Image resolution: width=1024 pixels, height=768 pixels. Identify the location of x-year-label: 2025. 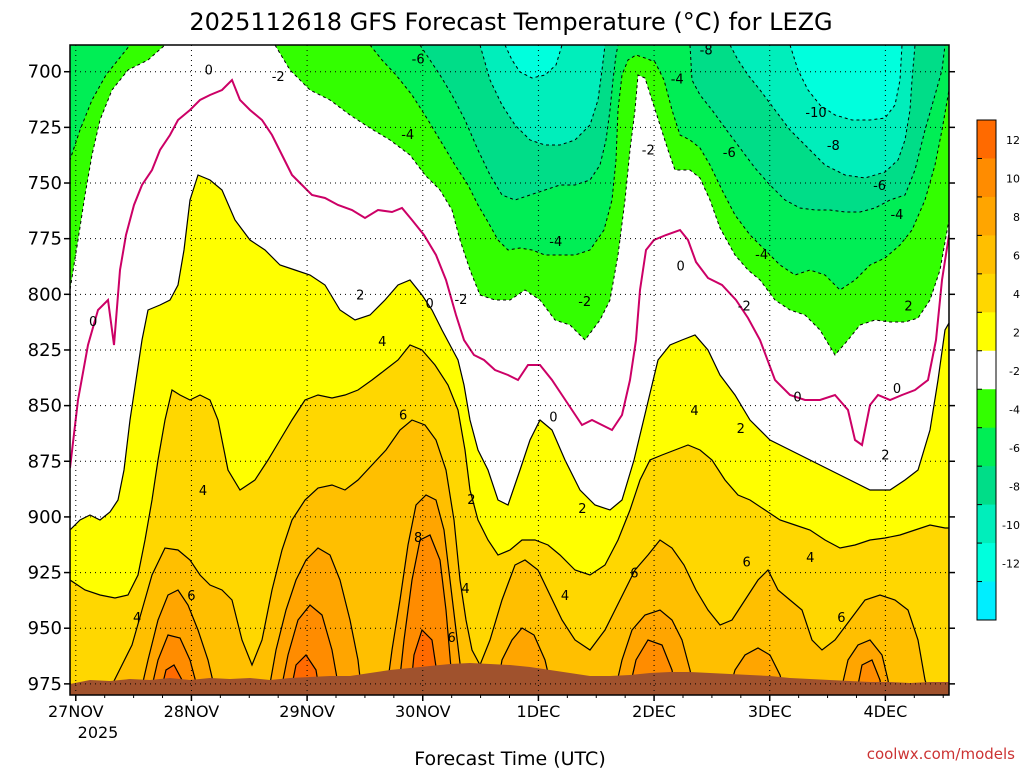
(98, 732).